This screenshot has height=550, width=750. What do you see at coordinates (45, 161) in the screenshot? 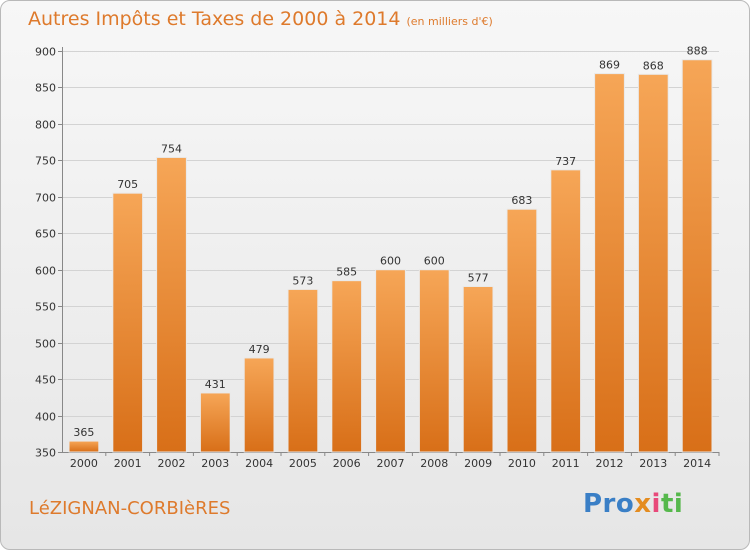
I see `y-tick-label: 750` at bounding box center [45, 161].